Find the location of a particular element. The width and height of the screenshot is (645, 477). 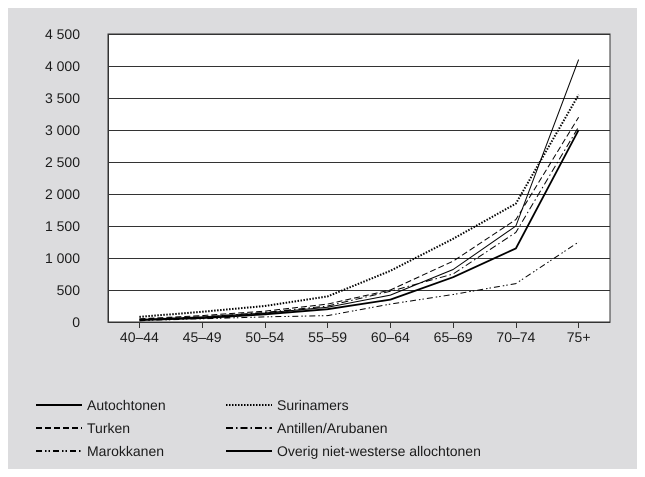

legend-label: Marokkanen is located at coordinates (125, 451).